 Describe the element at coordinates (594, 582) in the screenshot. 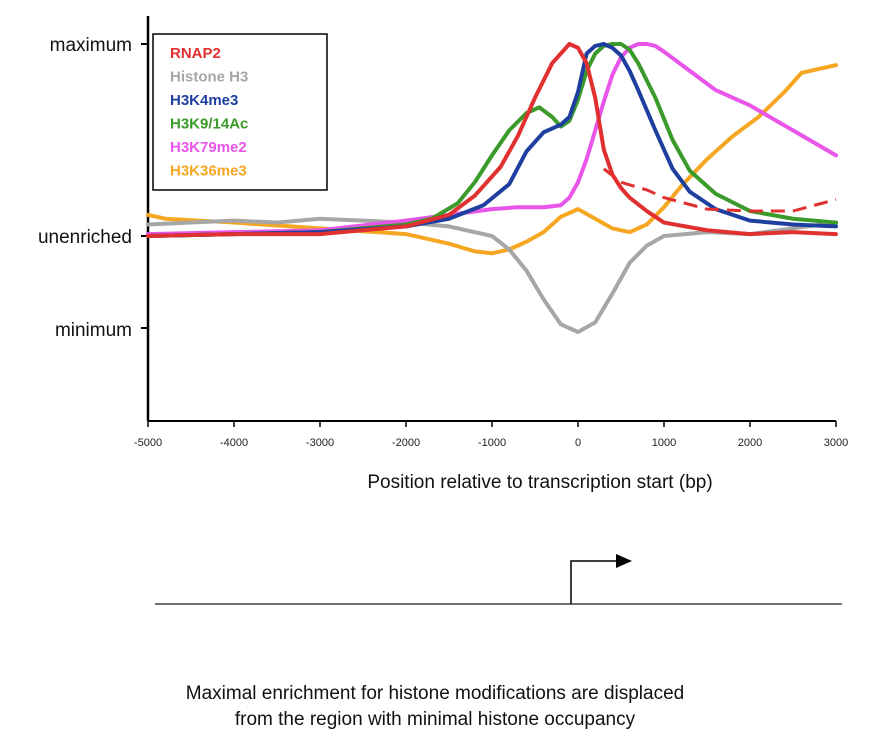

I see `tss-arrow-stem` at that location.